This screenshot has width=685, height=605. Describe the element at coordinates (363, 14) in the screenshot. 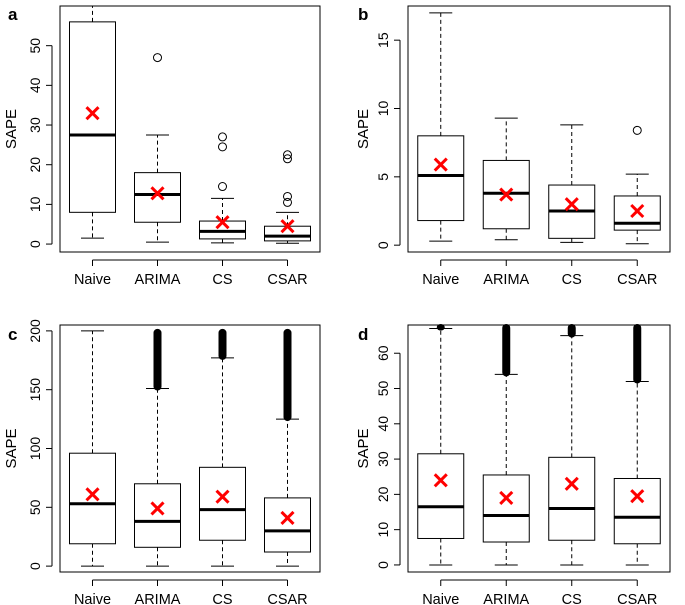

I see `panel-label: b` at that location.